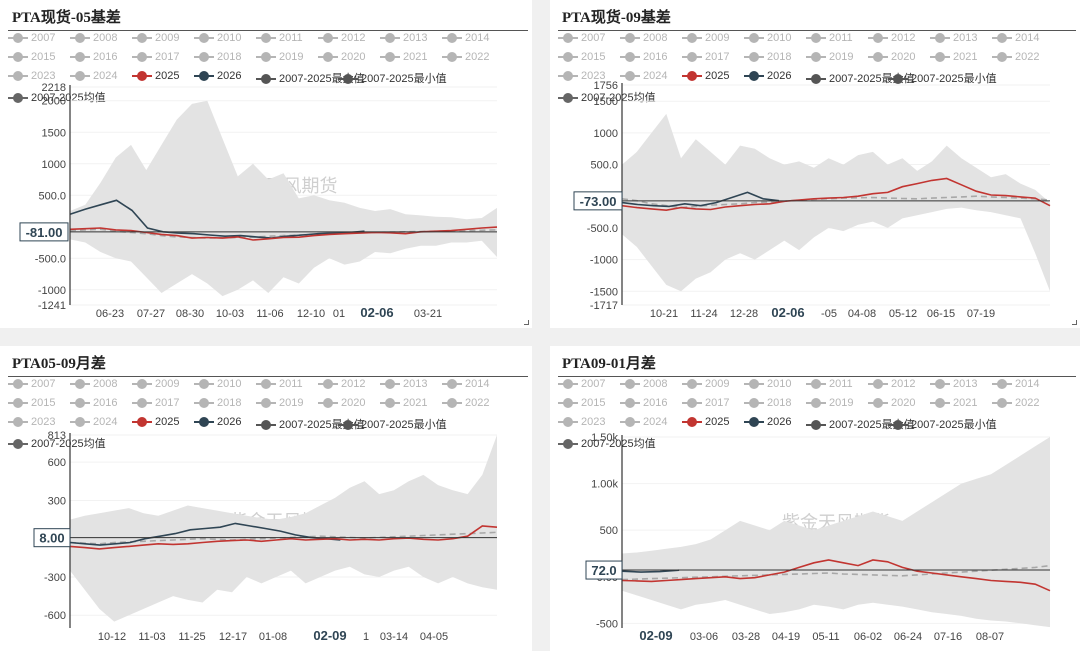 The image size is (1080, 651). What do you see at coordinates (704, 637) in the screenshot?
I see `x-tick-label: 03-06` at bounding box center [704, 637].